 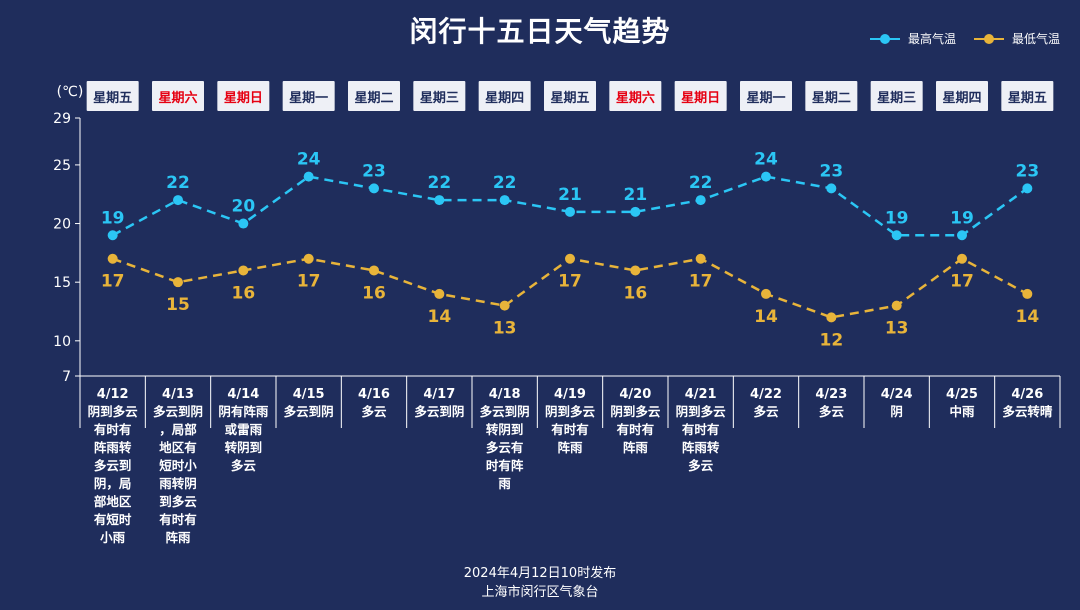 What do you see at coordinates (540, 583) in the screenshot?
I see `footer: 2024年4月12日10时发布 上海市闵行区气象台` at bounding box center [540, 583].